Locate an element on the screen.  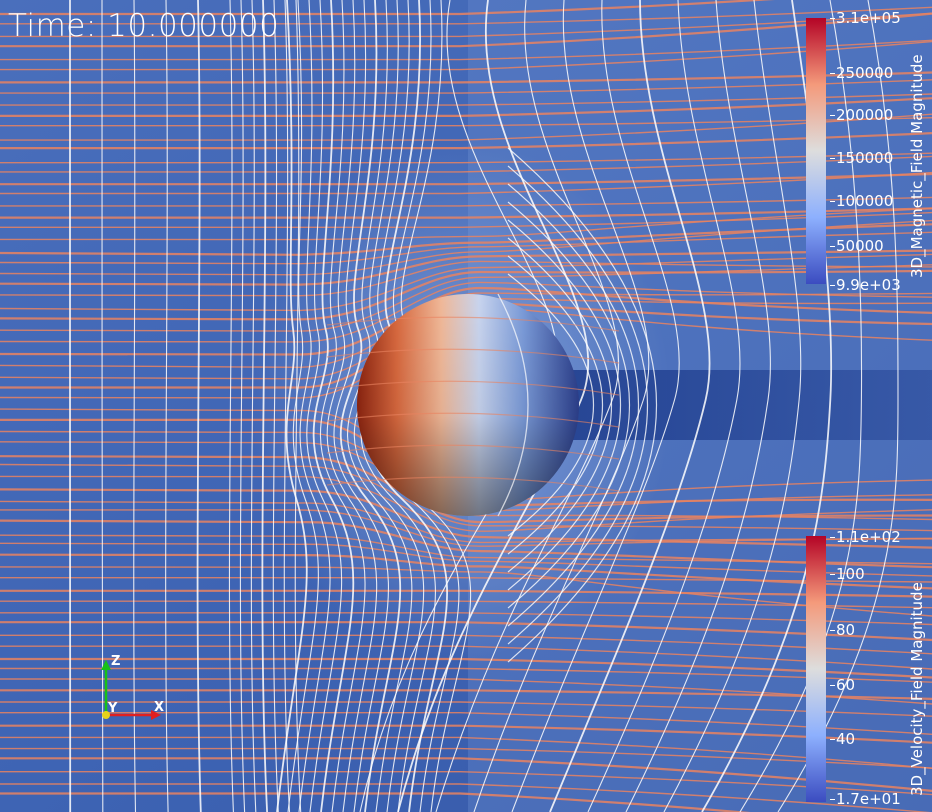
magnetic-tick: 200000 is located at coordinates (861, 115).